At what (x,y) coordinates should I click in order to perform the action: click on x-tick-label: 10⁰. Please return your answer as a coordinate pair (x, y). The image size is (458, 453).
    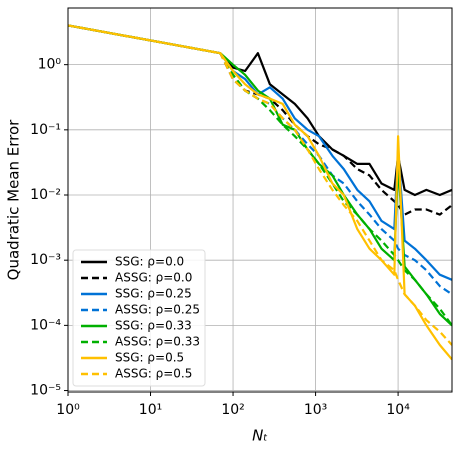
    Looking at the image, I should click on (68, 410).